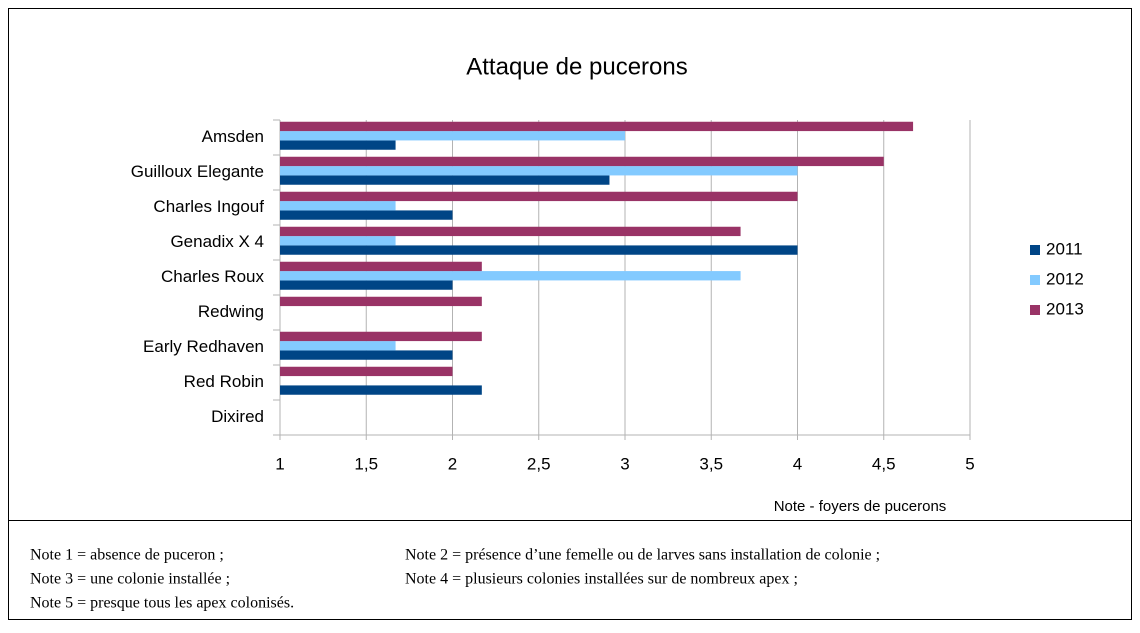 Image resolution: width=1140 pixels, height=633 pixels. What do you see at coordinates (884, 463) in the screenshot?
I see `x-tick-label: 4,5` at bounding box center [884, 463].